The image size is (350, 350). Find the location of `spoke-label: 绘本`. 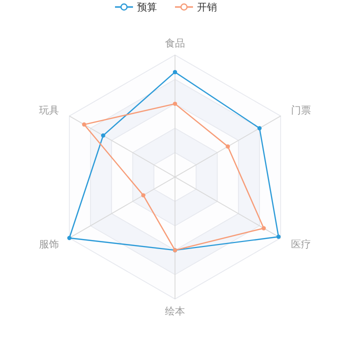

spoke-label: 绘本 is located at coordinates (175, 312).